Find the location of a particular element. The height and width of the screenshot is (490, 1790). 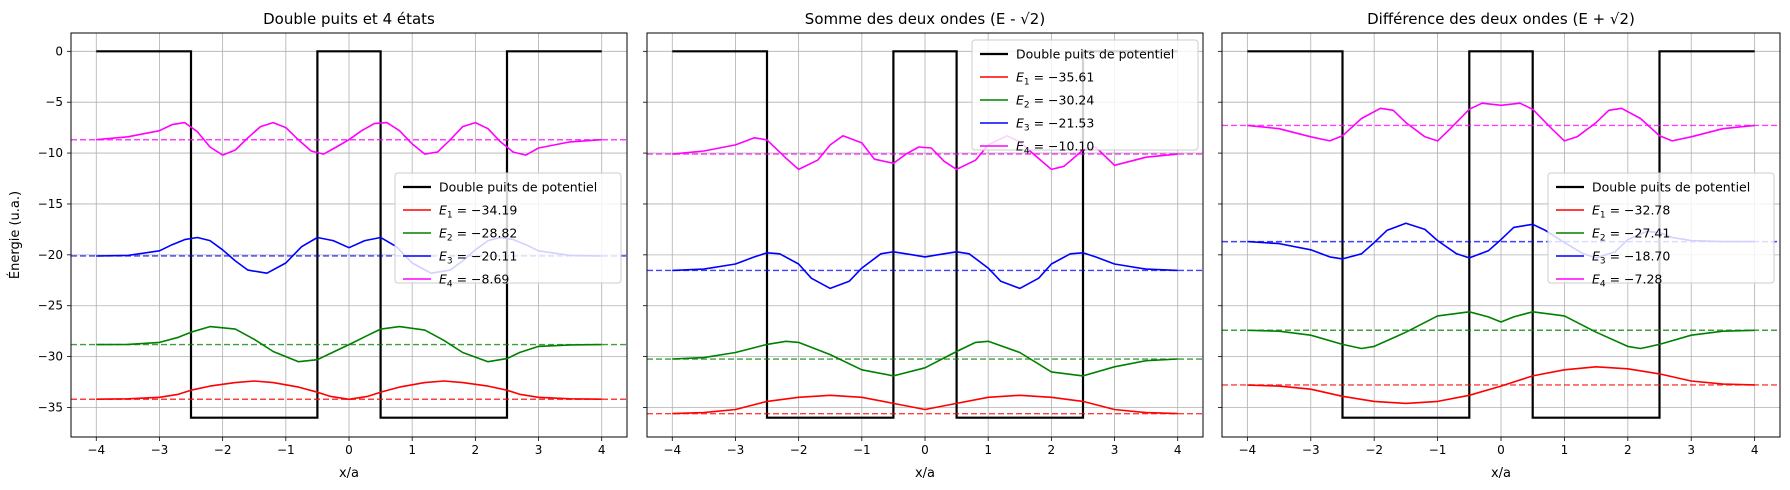

legend-entry-4-label: E4 = −10.10 is located at coordinates (1055, 148).